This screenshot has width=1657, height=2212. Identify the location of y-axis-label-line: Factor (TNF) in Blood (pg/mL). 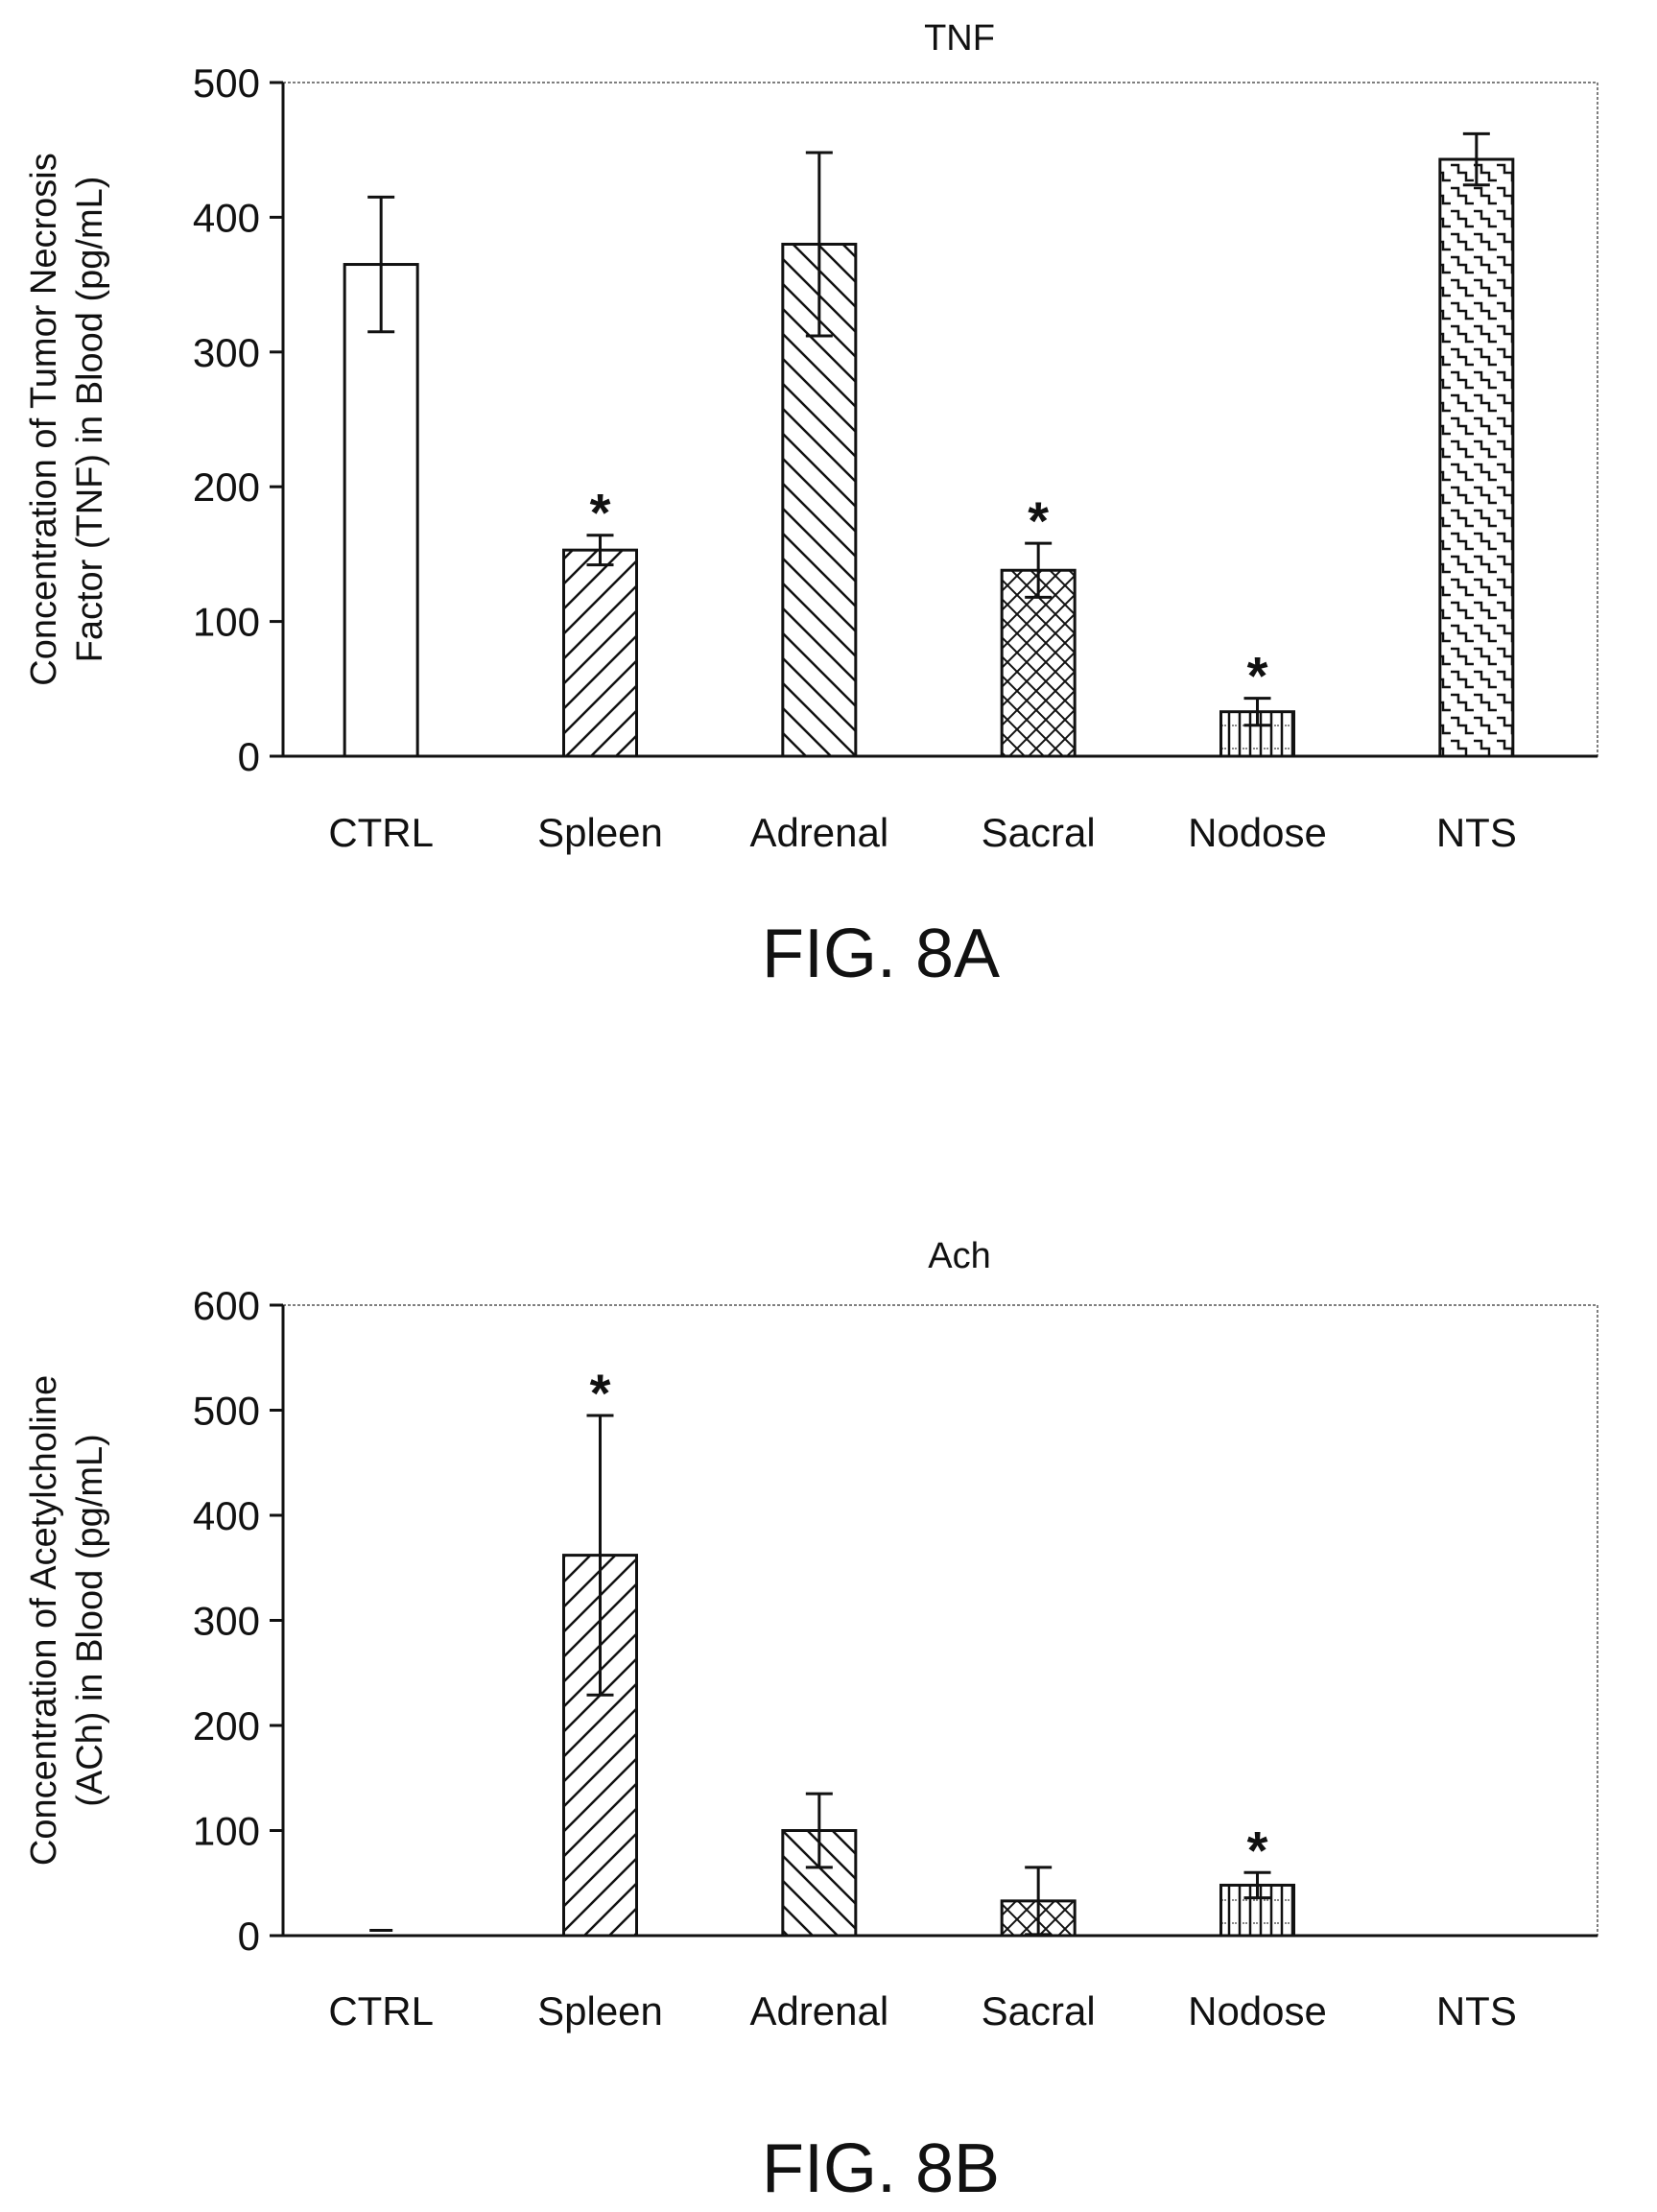
(90, 420).